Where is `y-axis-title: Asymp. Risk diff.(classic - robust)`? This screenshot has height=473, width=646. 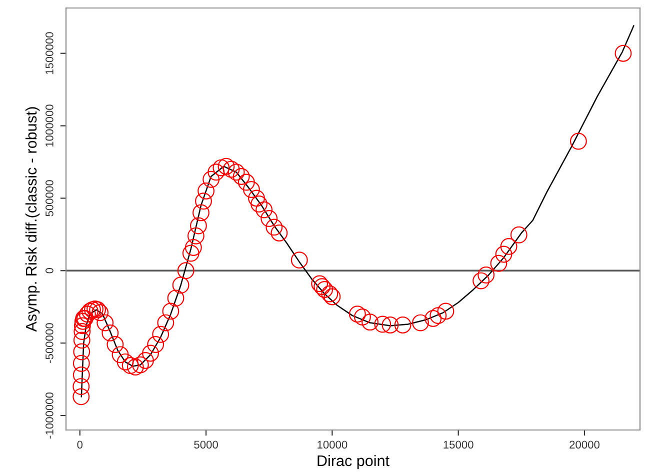
y-axis-title: Asymp. Risk diff.(classic - robust) is located at coordinates (32, 219).